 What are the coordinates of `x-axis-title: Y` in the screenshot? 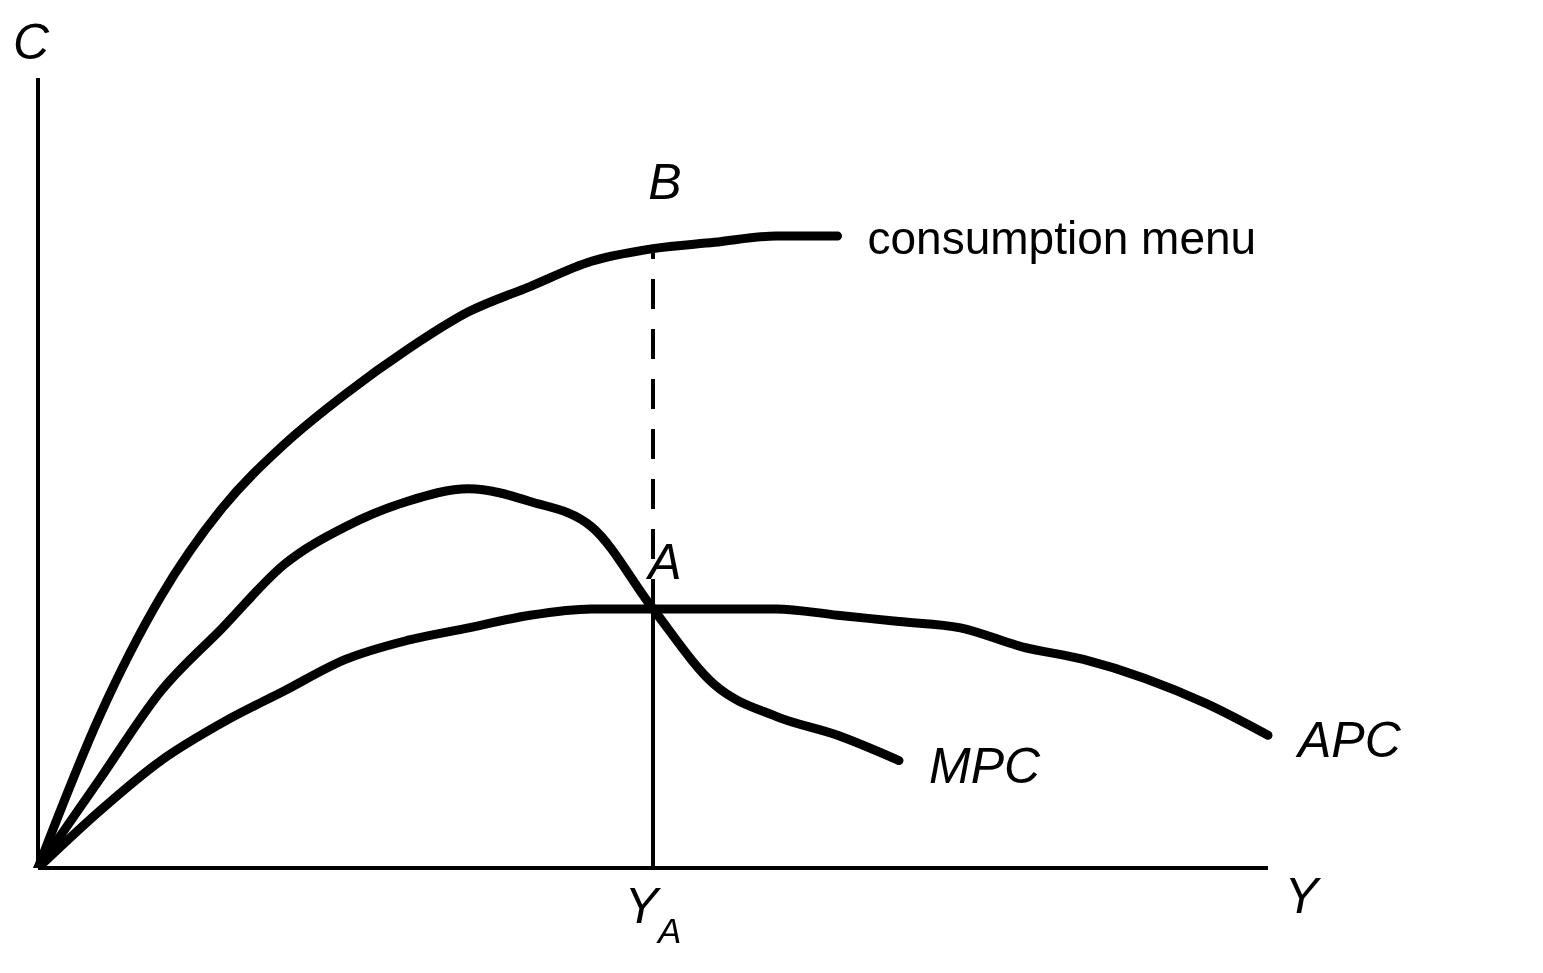 It's located at (1303, 896).